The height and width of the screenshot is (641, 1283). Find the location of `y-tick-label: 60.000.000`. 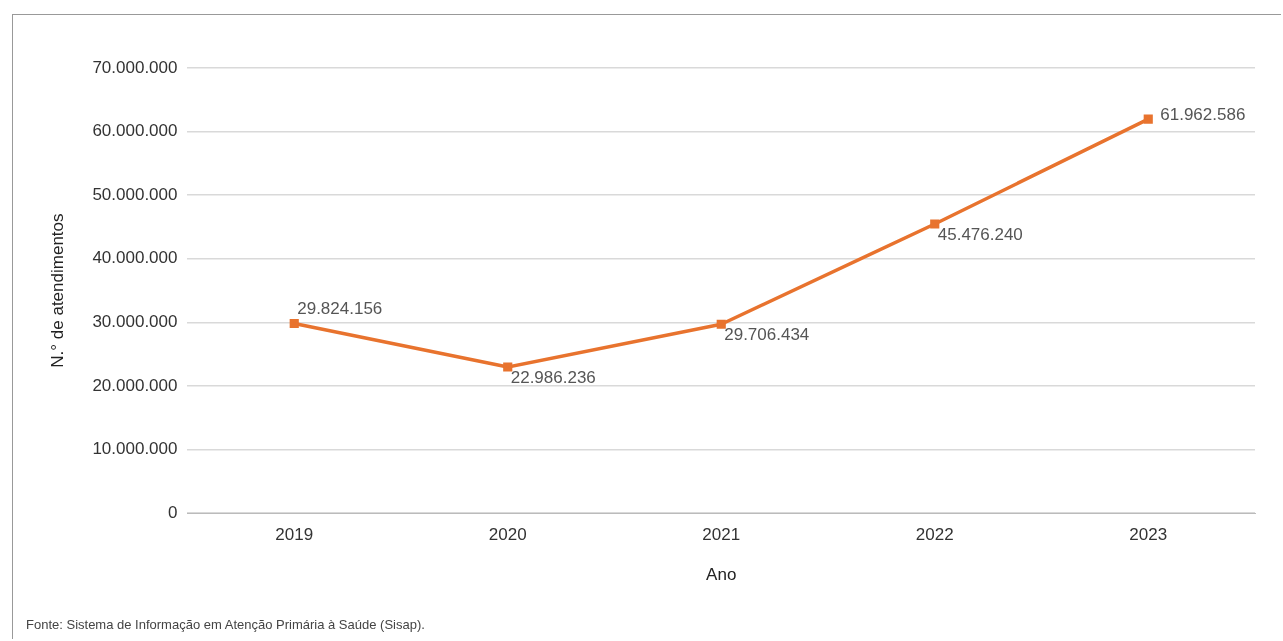

y-tick-label: 60.000.000 is located at coordinates (135, 131).